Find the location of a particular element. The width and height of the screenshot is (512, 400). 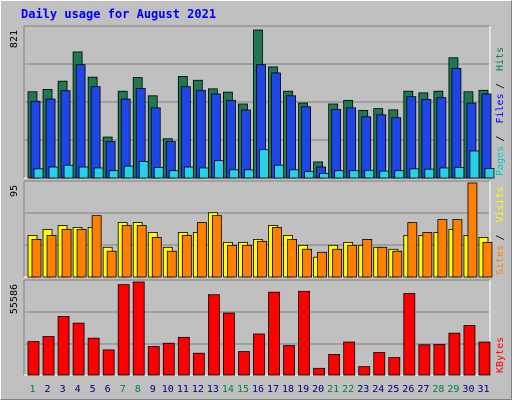

x-tick-label-day-11: 11 is located at coordinates (183, 389).